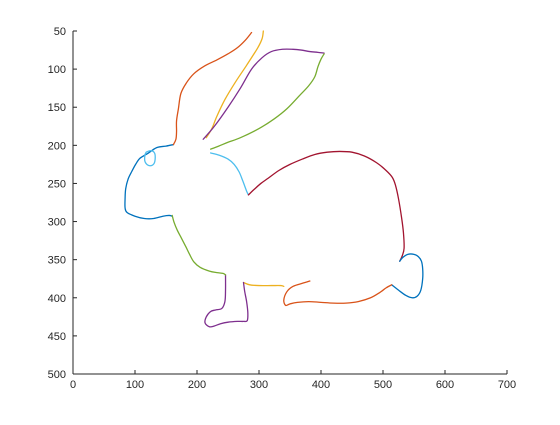 The height and width of the screenshot is (425, 560). I want to click on x-tick-label: 400, so click(321, 385).